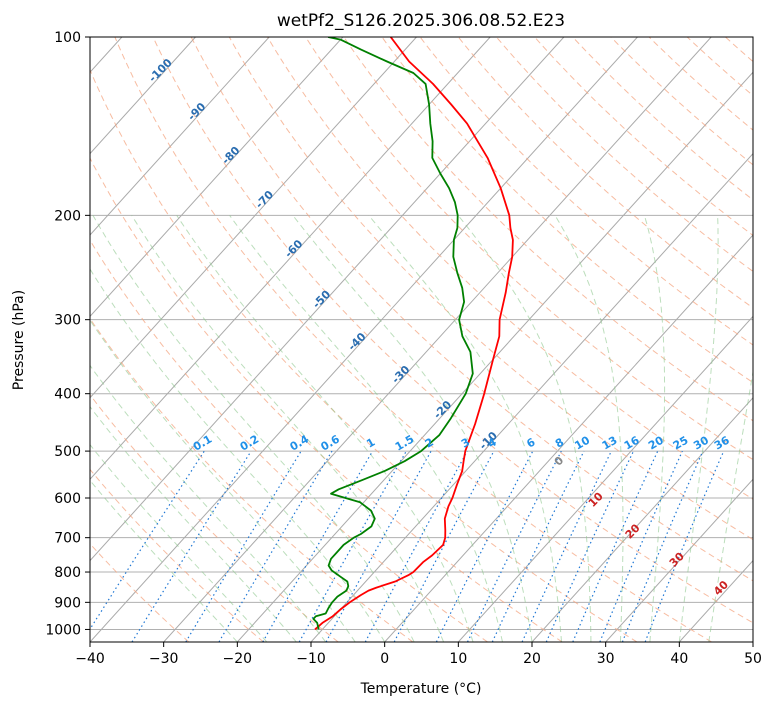  What do you see at coordinates (238, 659) in the screenshot?
I see `x-tick-label: −20` at bounding box center [238, 659].